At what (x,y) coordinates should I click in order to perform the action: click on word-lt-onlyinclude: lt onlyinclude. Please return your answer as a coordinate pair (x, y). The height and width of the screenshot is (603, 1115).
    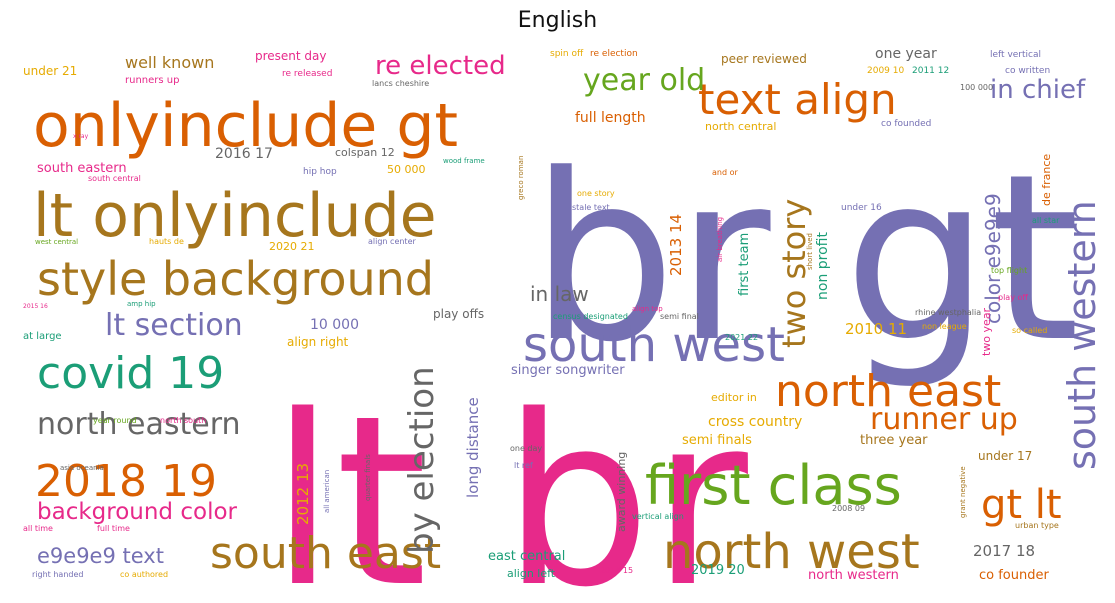
    Looking at the image, I should click on (235, 216).